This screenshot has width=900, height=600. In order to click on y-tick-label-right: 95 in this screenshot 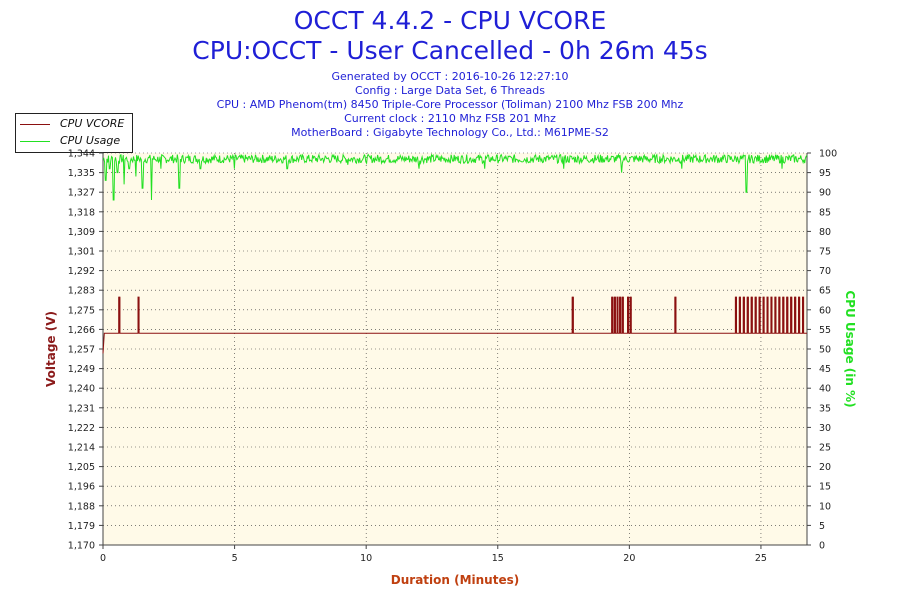, I will do `click(825, 173)`.